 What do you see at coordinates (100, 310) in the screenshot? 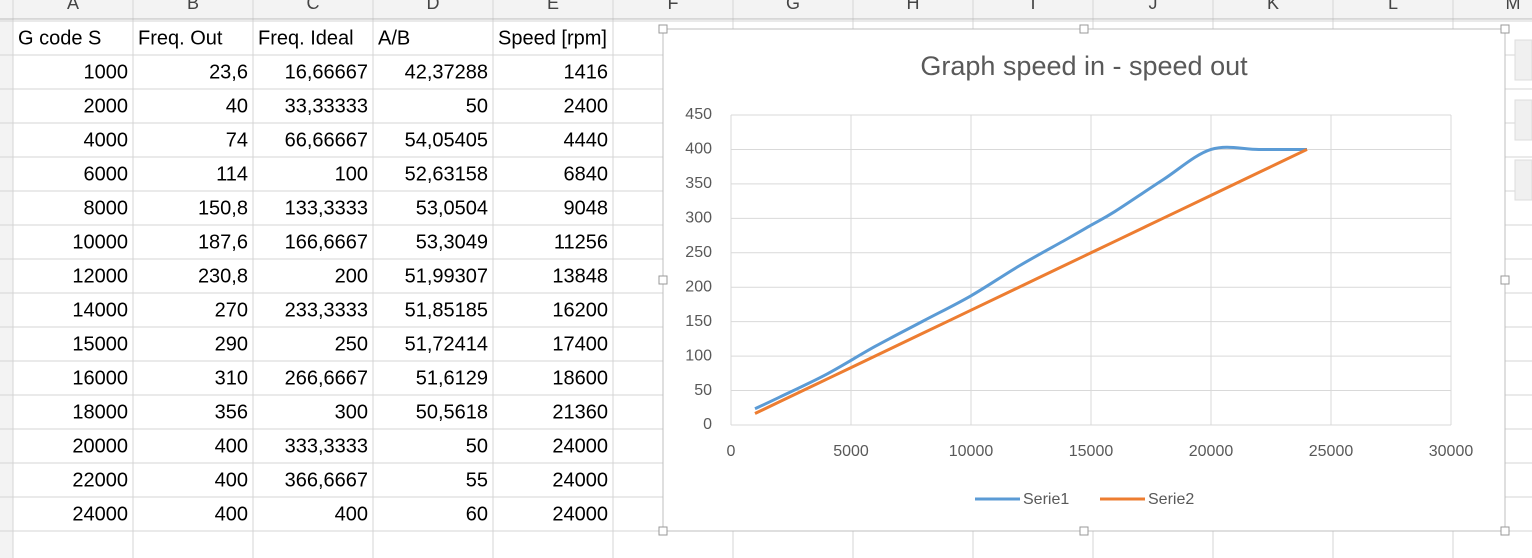
I see `cell: 14000` at bounding box center [100, 310].